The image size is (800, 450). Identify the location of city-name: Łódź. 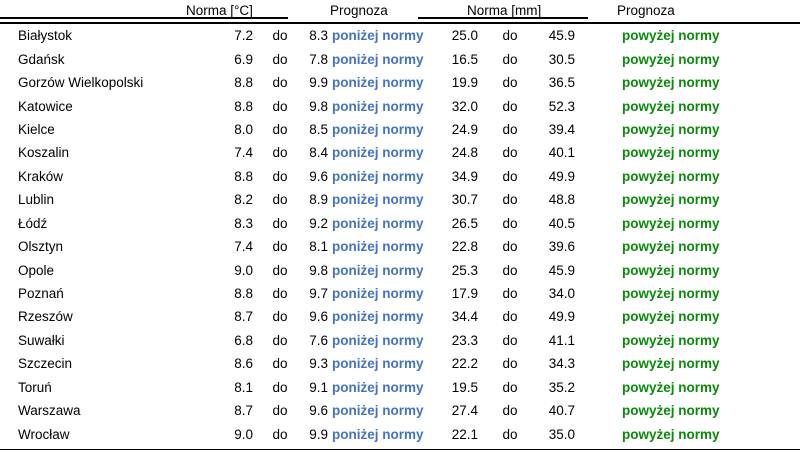
(33, 223).